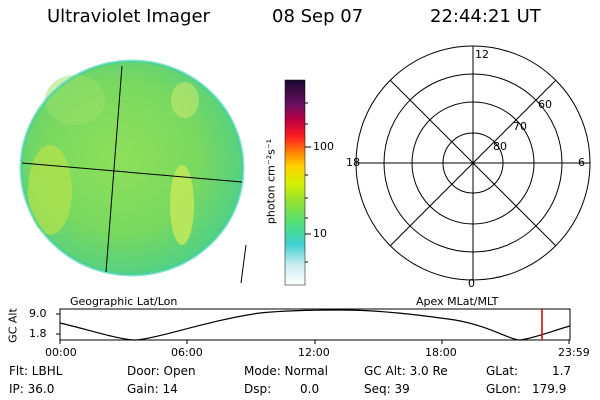 The height and width of the screenshot is (400, 600). Describe the element at coordinates (128, 16) in the screenshot. I see `image-title: Ultraviolet Imager` at that location.